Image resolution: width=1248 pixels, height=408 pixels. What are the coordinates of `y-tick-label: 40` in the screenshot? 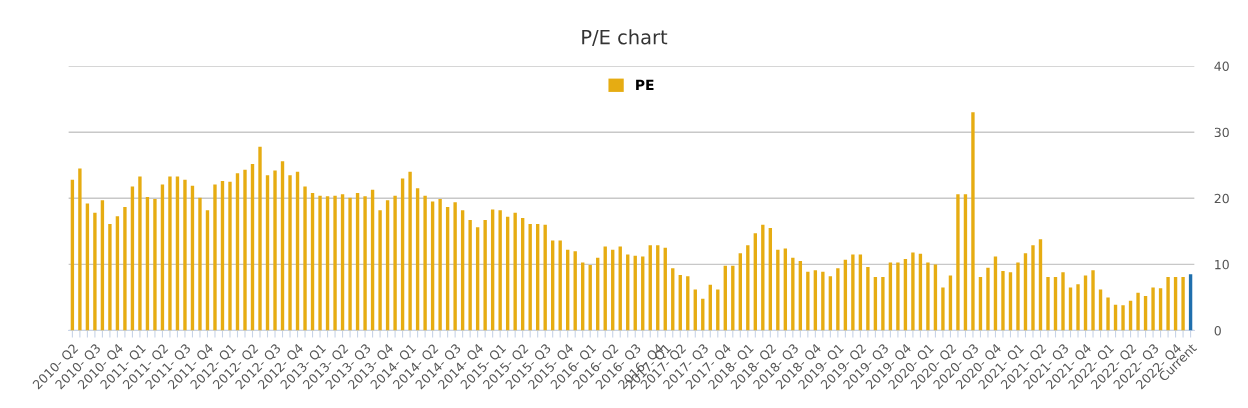 It's located at (1221, 66).